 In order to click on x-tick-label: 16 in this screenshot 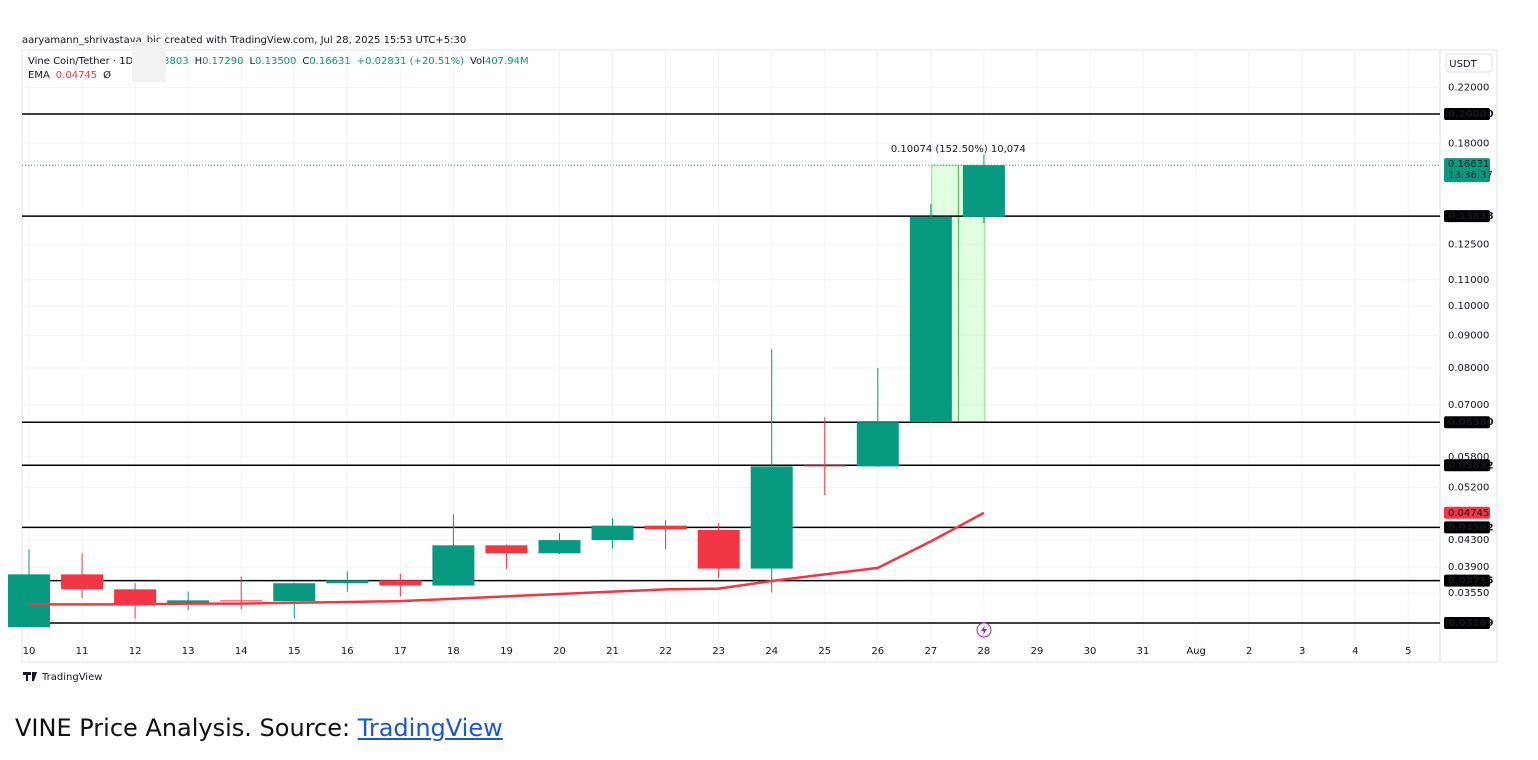, I will do `click(347, 651)`.